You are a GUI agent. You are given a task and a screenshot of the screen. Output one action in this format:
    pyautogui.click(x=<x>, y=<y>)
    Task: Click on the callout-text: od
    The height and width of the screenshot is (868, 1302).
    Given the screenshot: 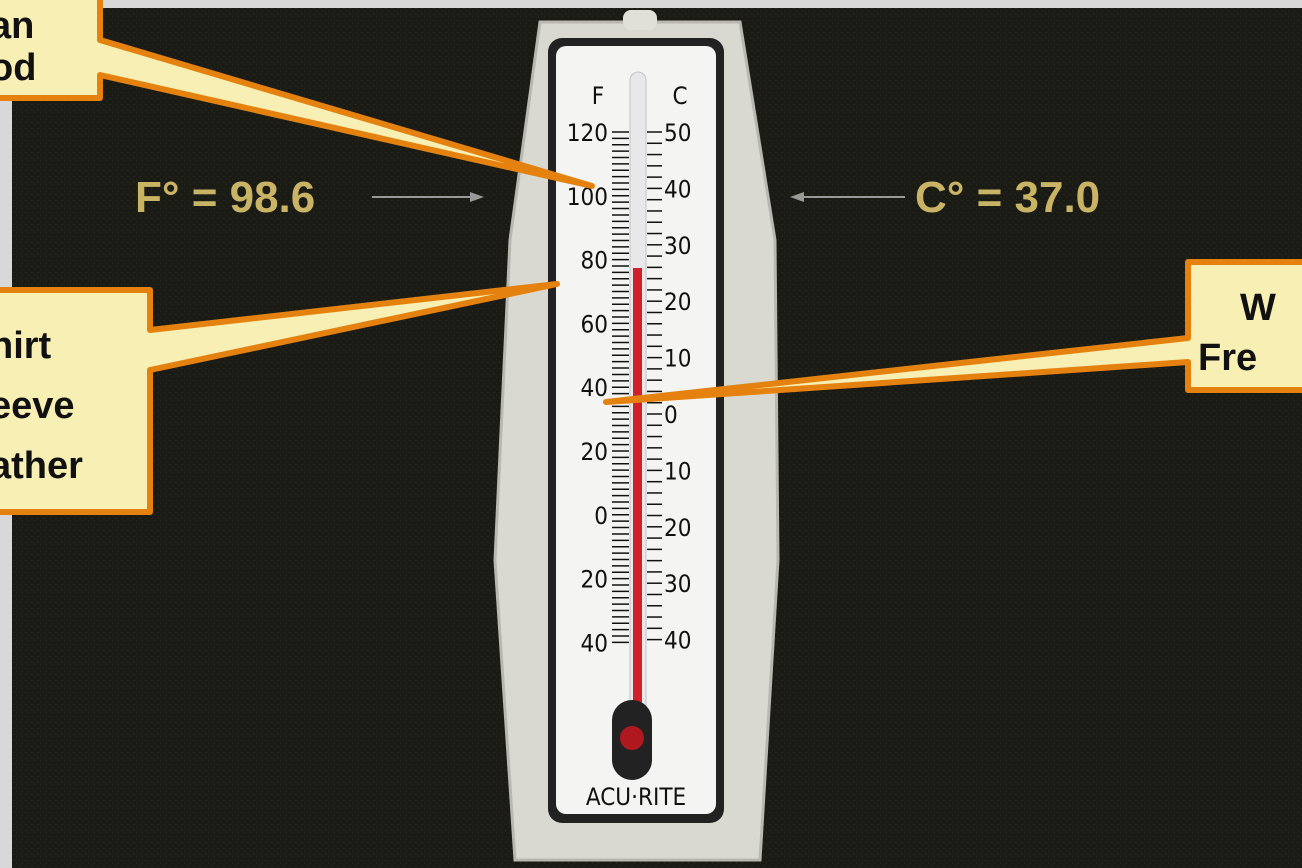 What is the action you would take?
    pyautogui.click(x=18, y=68)
    